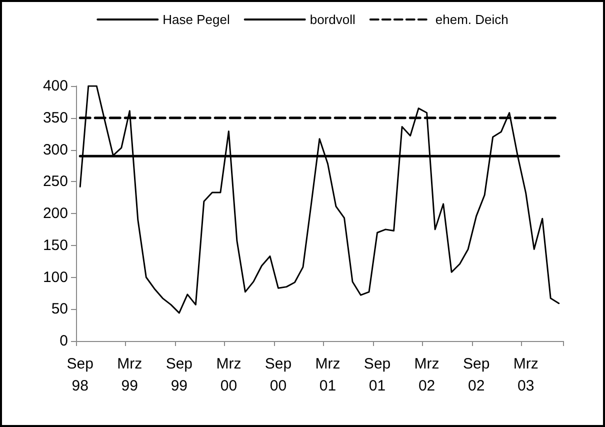 The image size is (605, 427). What do you see at coordinates (55, 117) in the screenshot?
I see `y-tick-label: 350` at bounding box center [55, 117].